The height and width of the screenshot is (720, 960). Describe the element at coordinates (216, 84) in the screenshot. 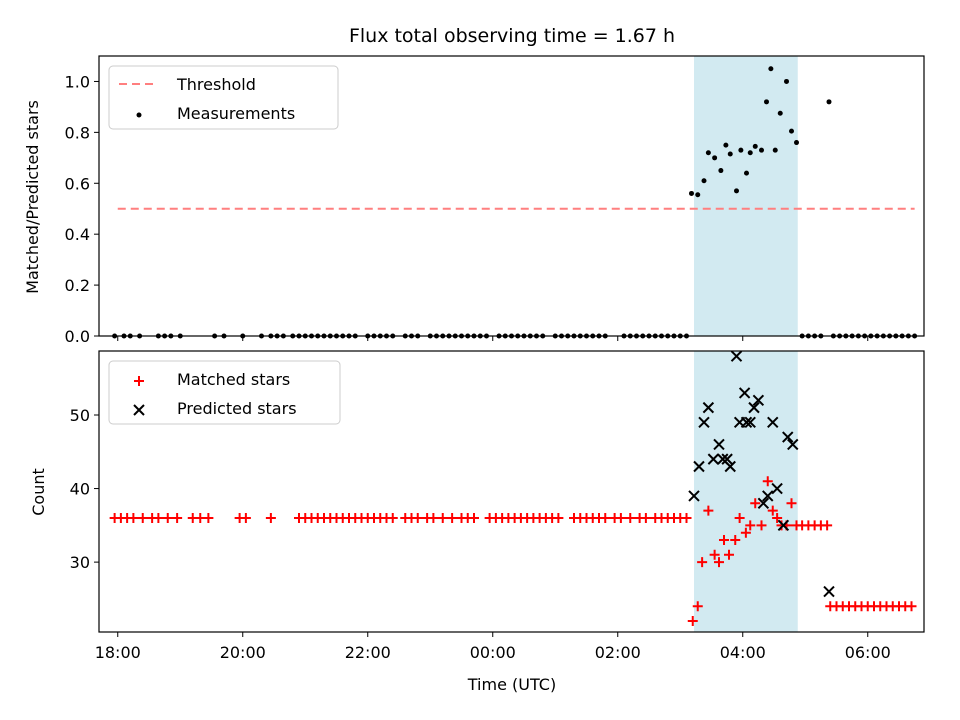

I see `legend-label: Threshold` at that location.